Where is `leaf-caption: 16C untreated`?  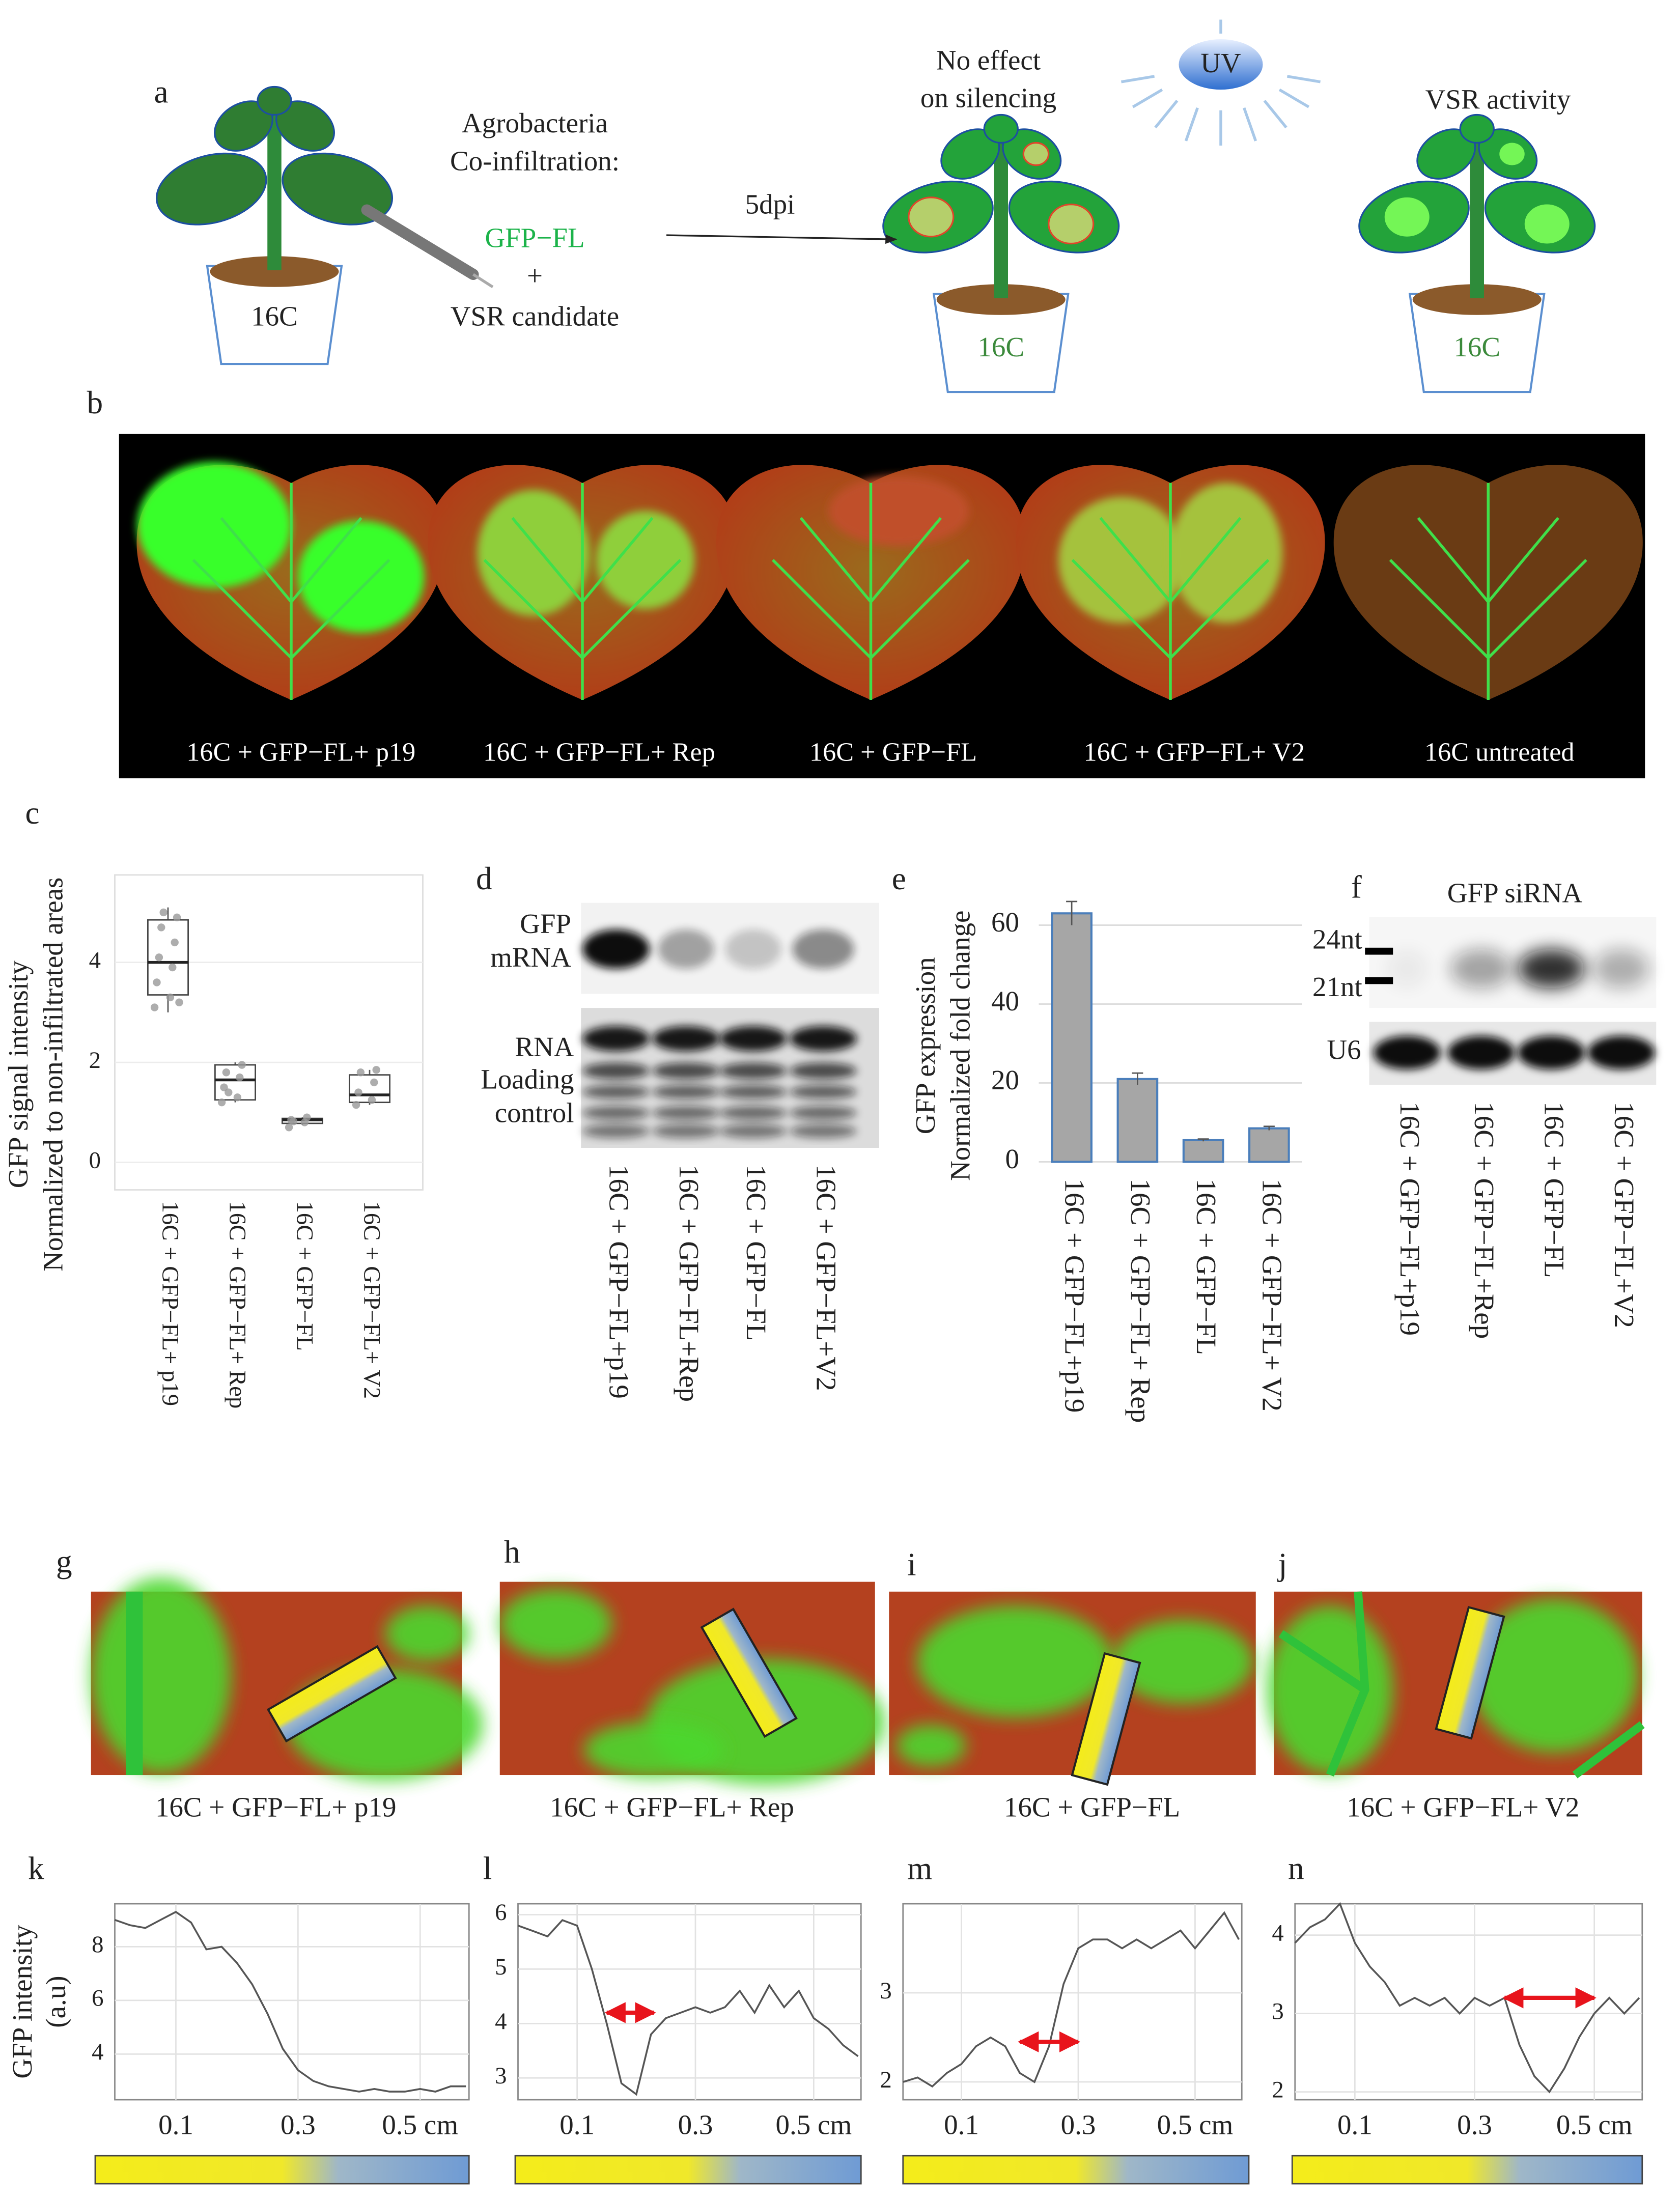
leaf-caption: 16C untreated is located at coordinates (1499, 752).